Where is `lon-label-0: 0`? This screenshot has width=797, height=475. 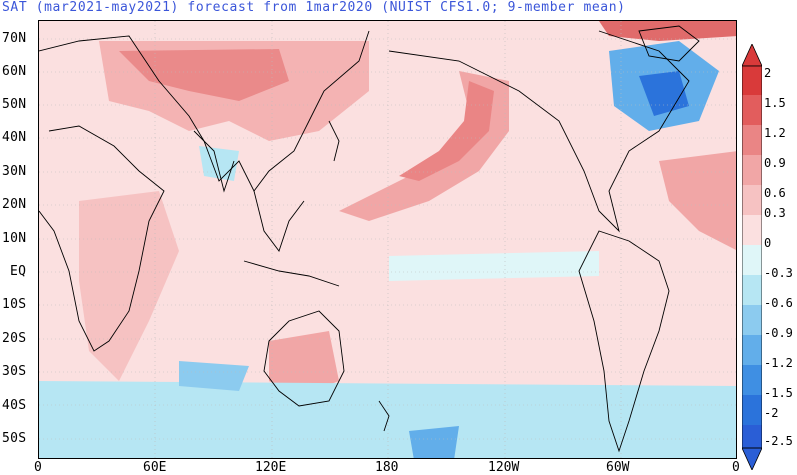 lon-label-0: 0 is located at coordinates (38, 467).